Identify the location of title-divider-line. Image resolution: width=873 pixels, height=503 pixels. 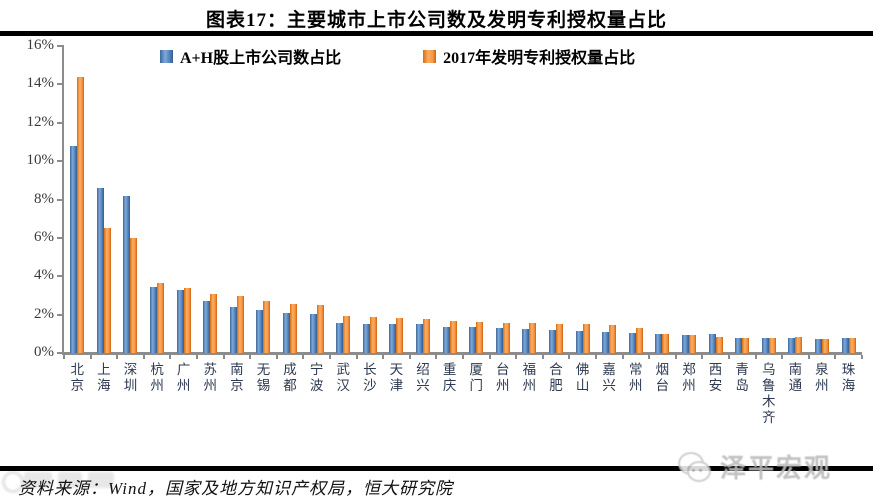
(436, 33).